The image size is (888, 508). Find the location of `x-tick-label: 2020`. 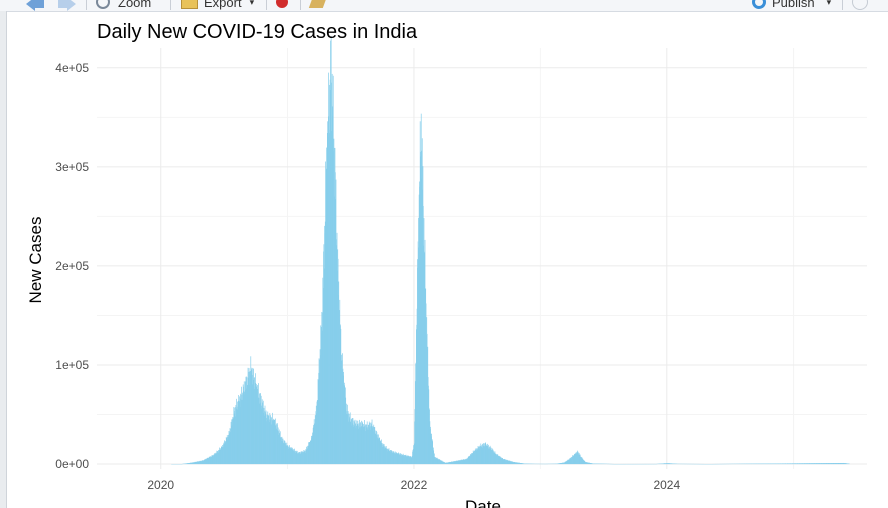

x-tick-label: 2020 is located at coordinates (160, 485).